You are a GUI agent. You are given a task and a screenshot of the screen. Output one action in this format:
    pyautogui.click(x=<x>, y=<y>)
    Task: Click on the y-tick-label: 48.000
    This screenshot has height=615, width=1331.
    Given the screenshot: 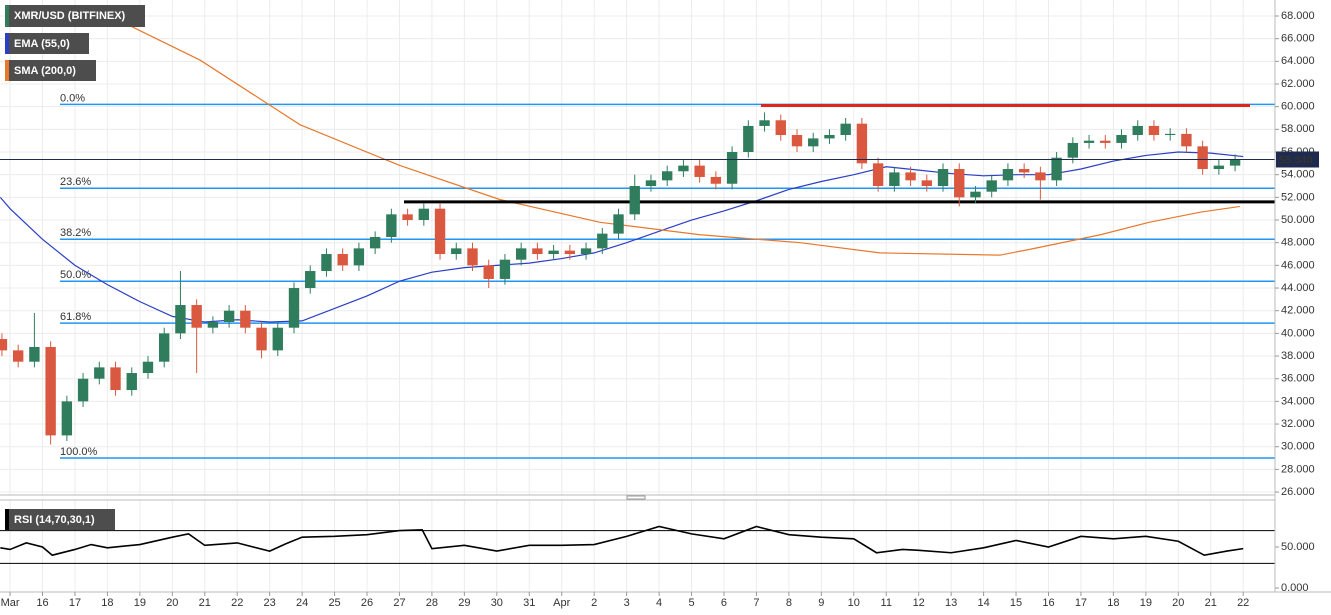 What is the action you would take?
    pyautogui.click(x=1298, y=243)
    